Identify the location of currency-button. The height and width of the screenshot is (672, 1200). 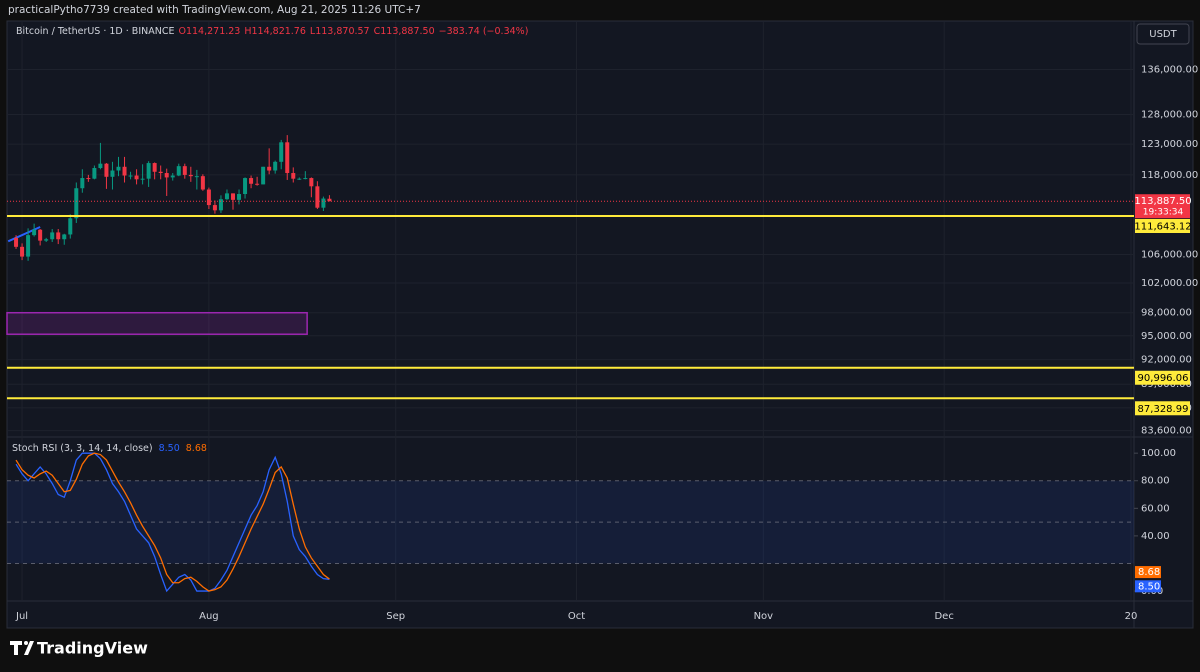
(1163, 34).